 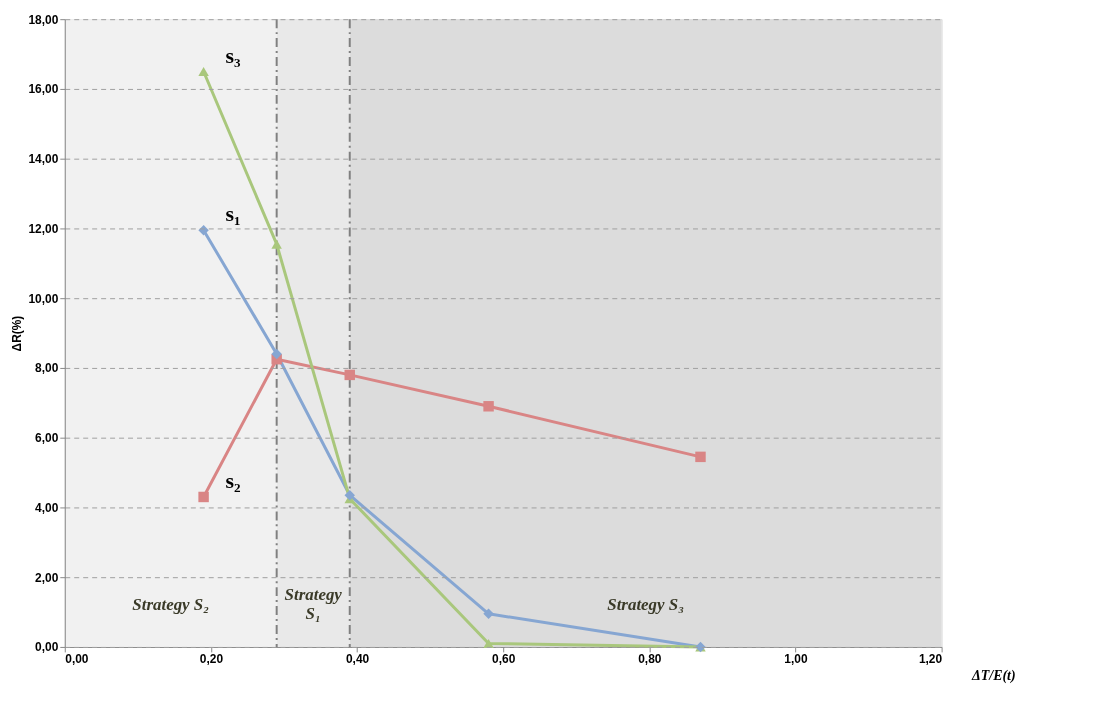 What do you see at coordinates (646, 605) in the screenshot?
I see `band-label: Strategy S₃` at bounding box center [646, 605].